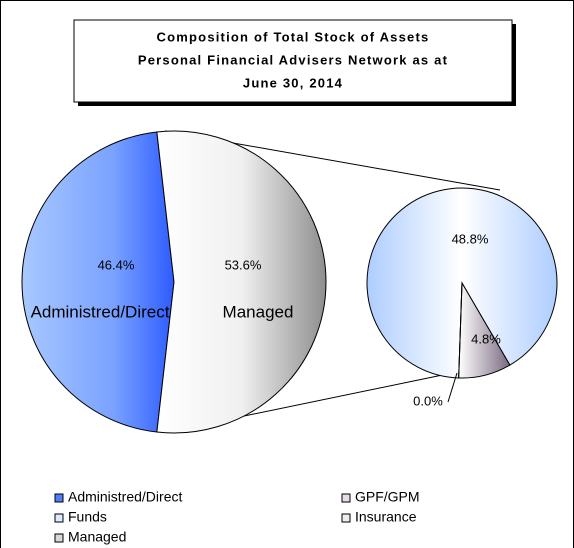 The image size is (574, 548). Describe the element at coordinates (100, 311) in the screenshot. I see `slice-name: Administred/Direct` at that location.